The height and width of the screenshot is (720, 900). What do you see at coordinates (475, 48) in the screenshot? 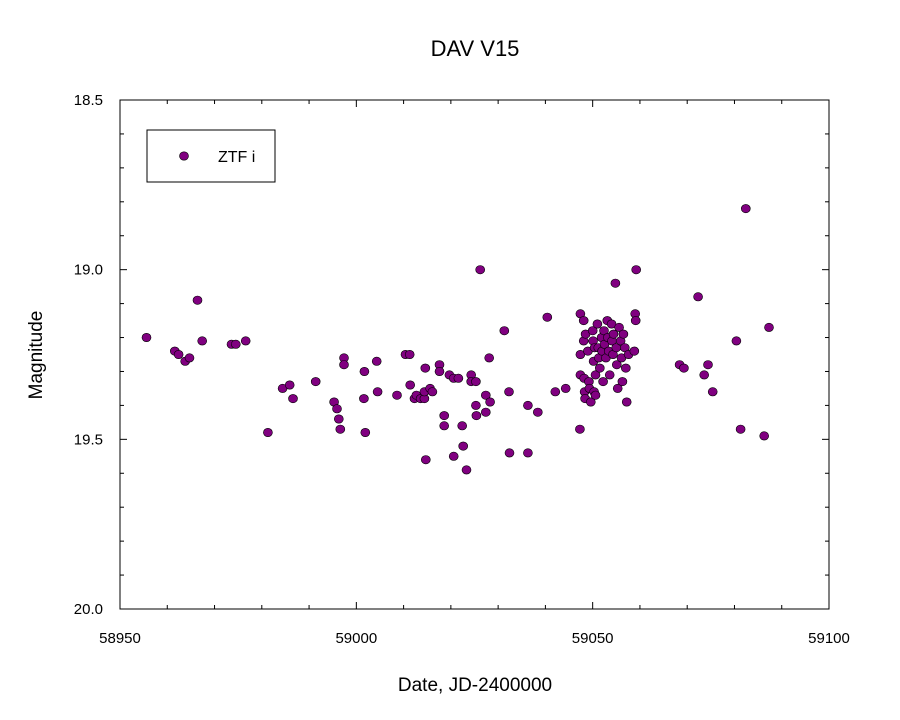
I see `chart-title: DAV V15` at bounding box center [475, 48].